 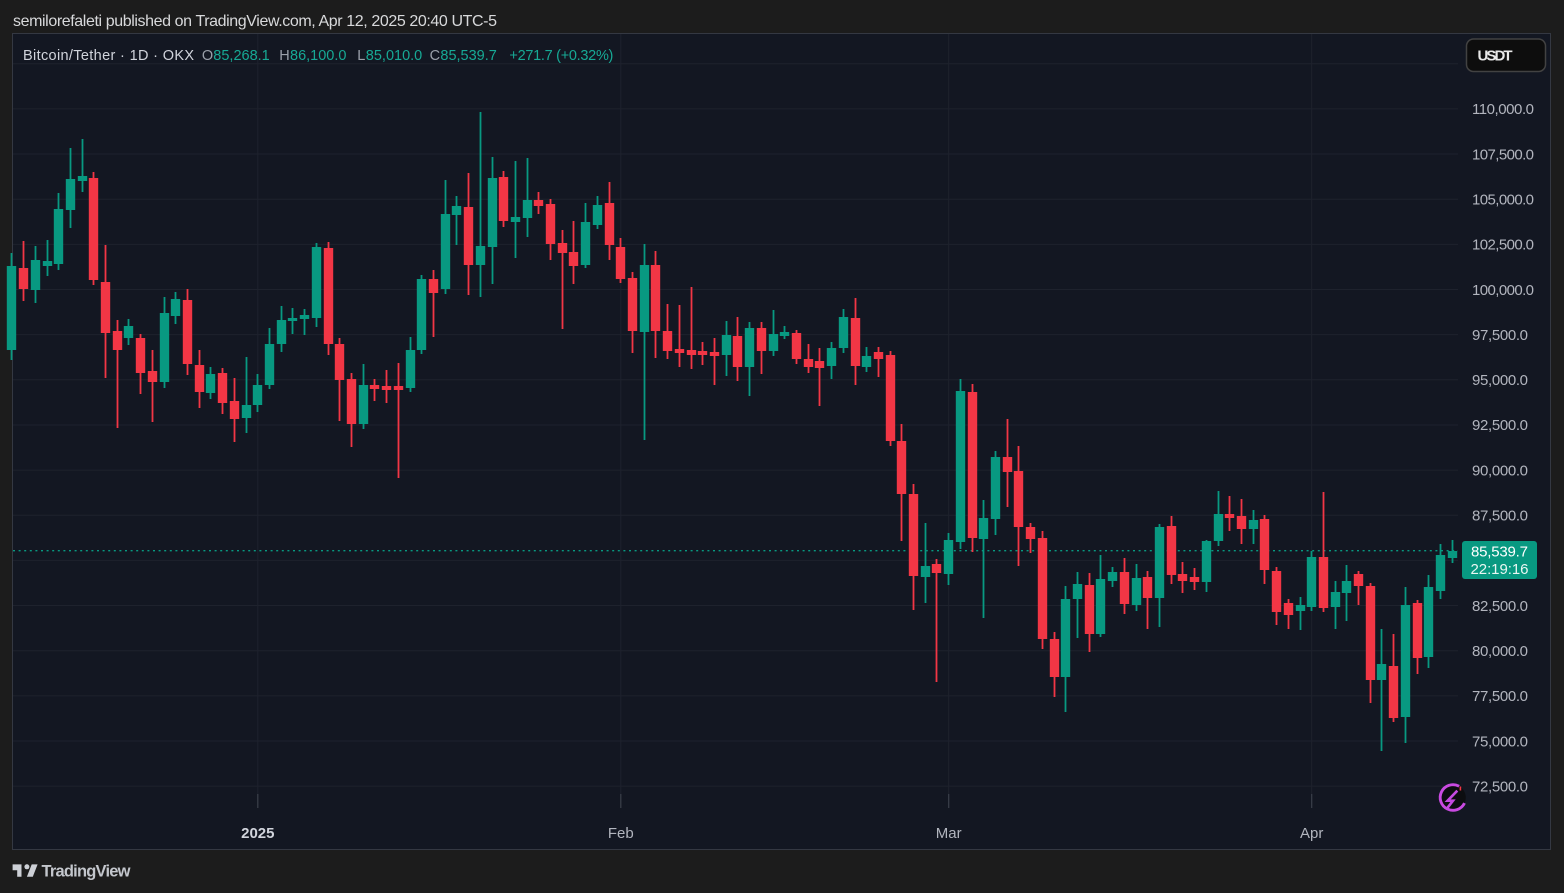 I want to click on svg-text: O, so click(x=207, y=56).